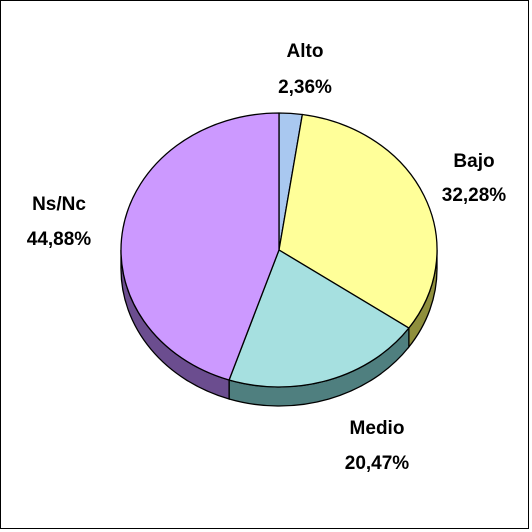 Image resolution: width=532 pixels, height=532 pixels. Describe the element at coordinates (377, 463) in the screenshot. I see `slice-value-medio: 20,47%` at that location.